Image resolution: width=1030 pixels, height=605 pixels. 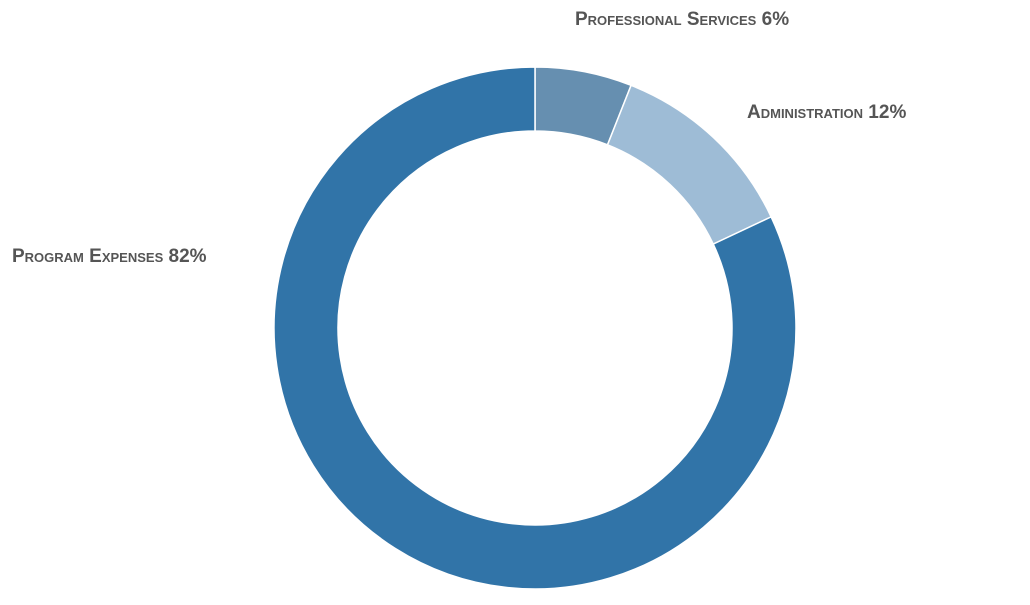 I want to click on slice-label-administration: Administration 12%, so click(x=826, y=112).